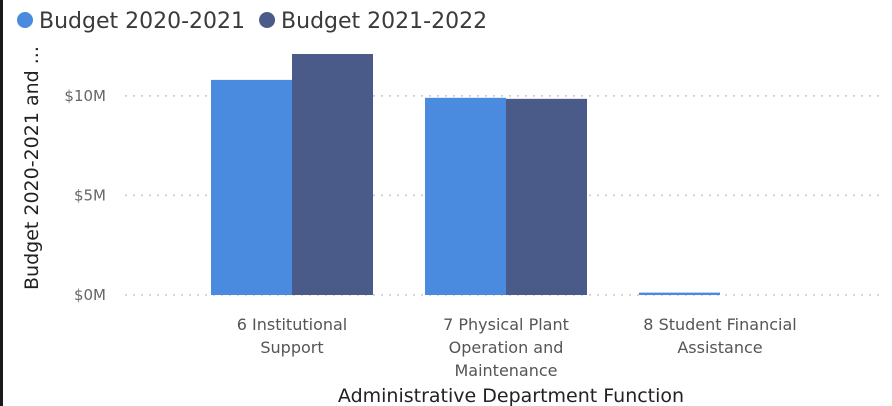  I want to click on x-tick-label: Support, so click(291, 347).